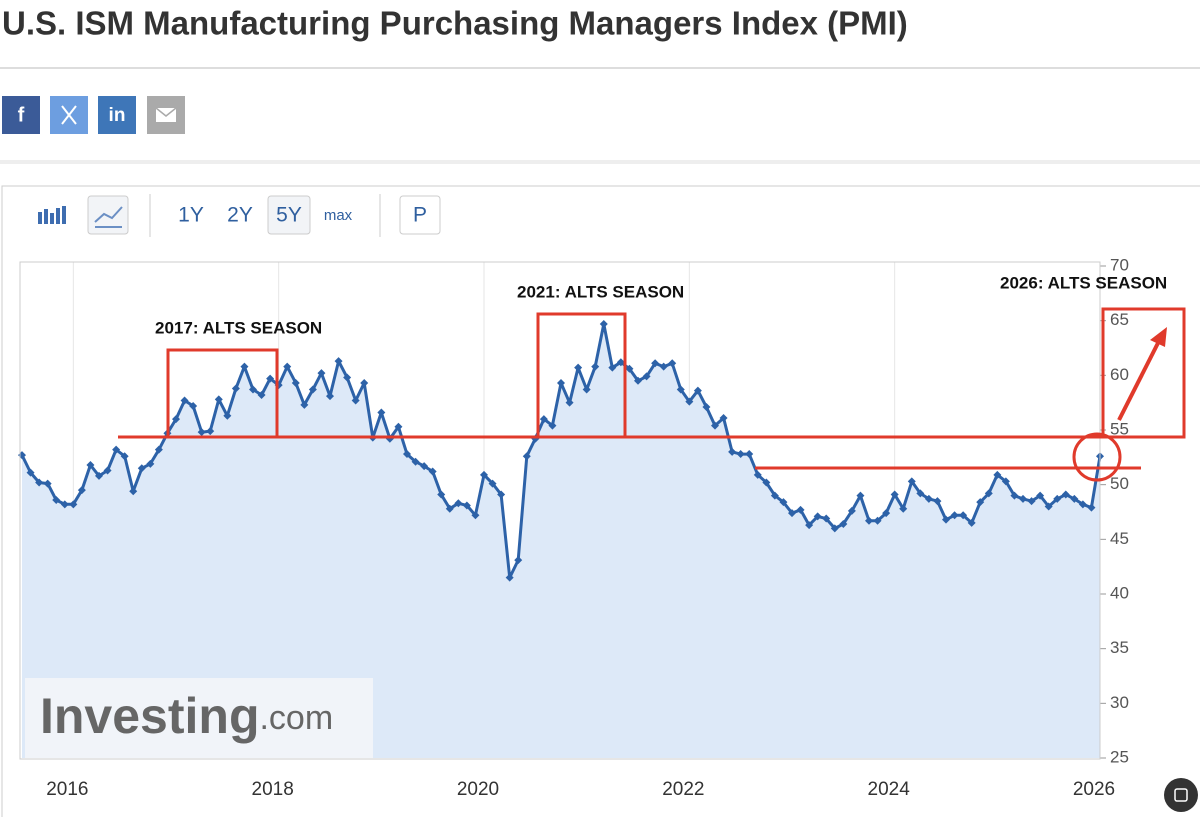 The width and height of the screenshot is (1200, 817). I want to click on range-max: max, so click(338, 215).